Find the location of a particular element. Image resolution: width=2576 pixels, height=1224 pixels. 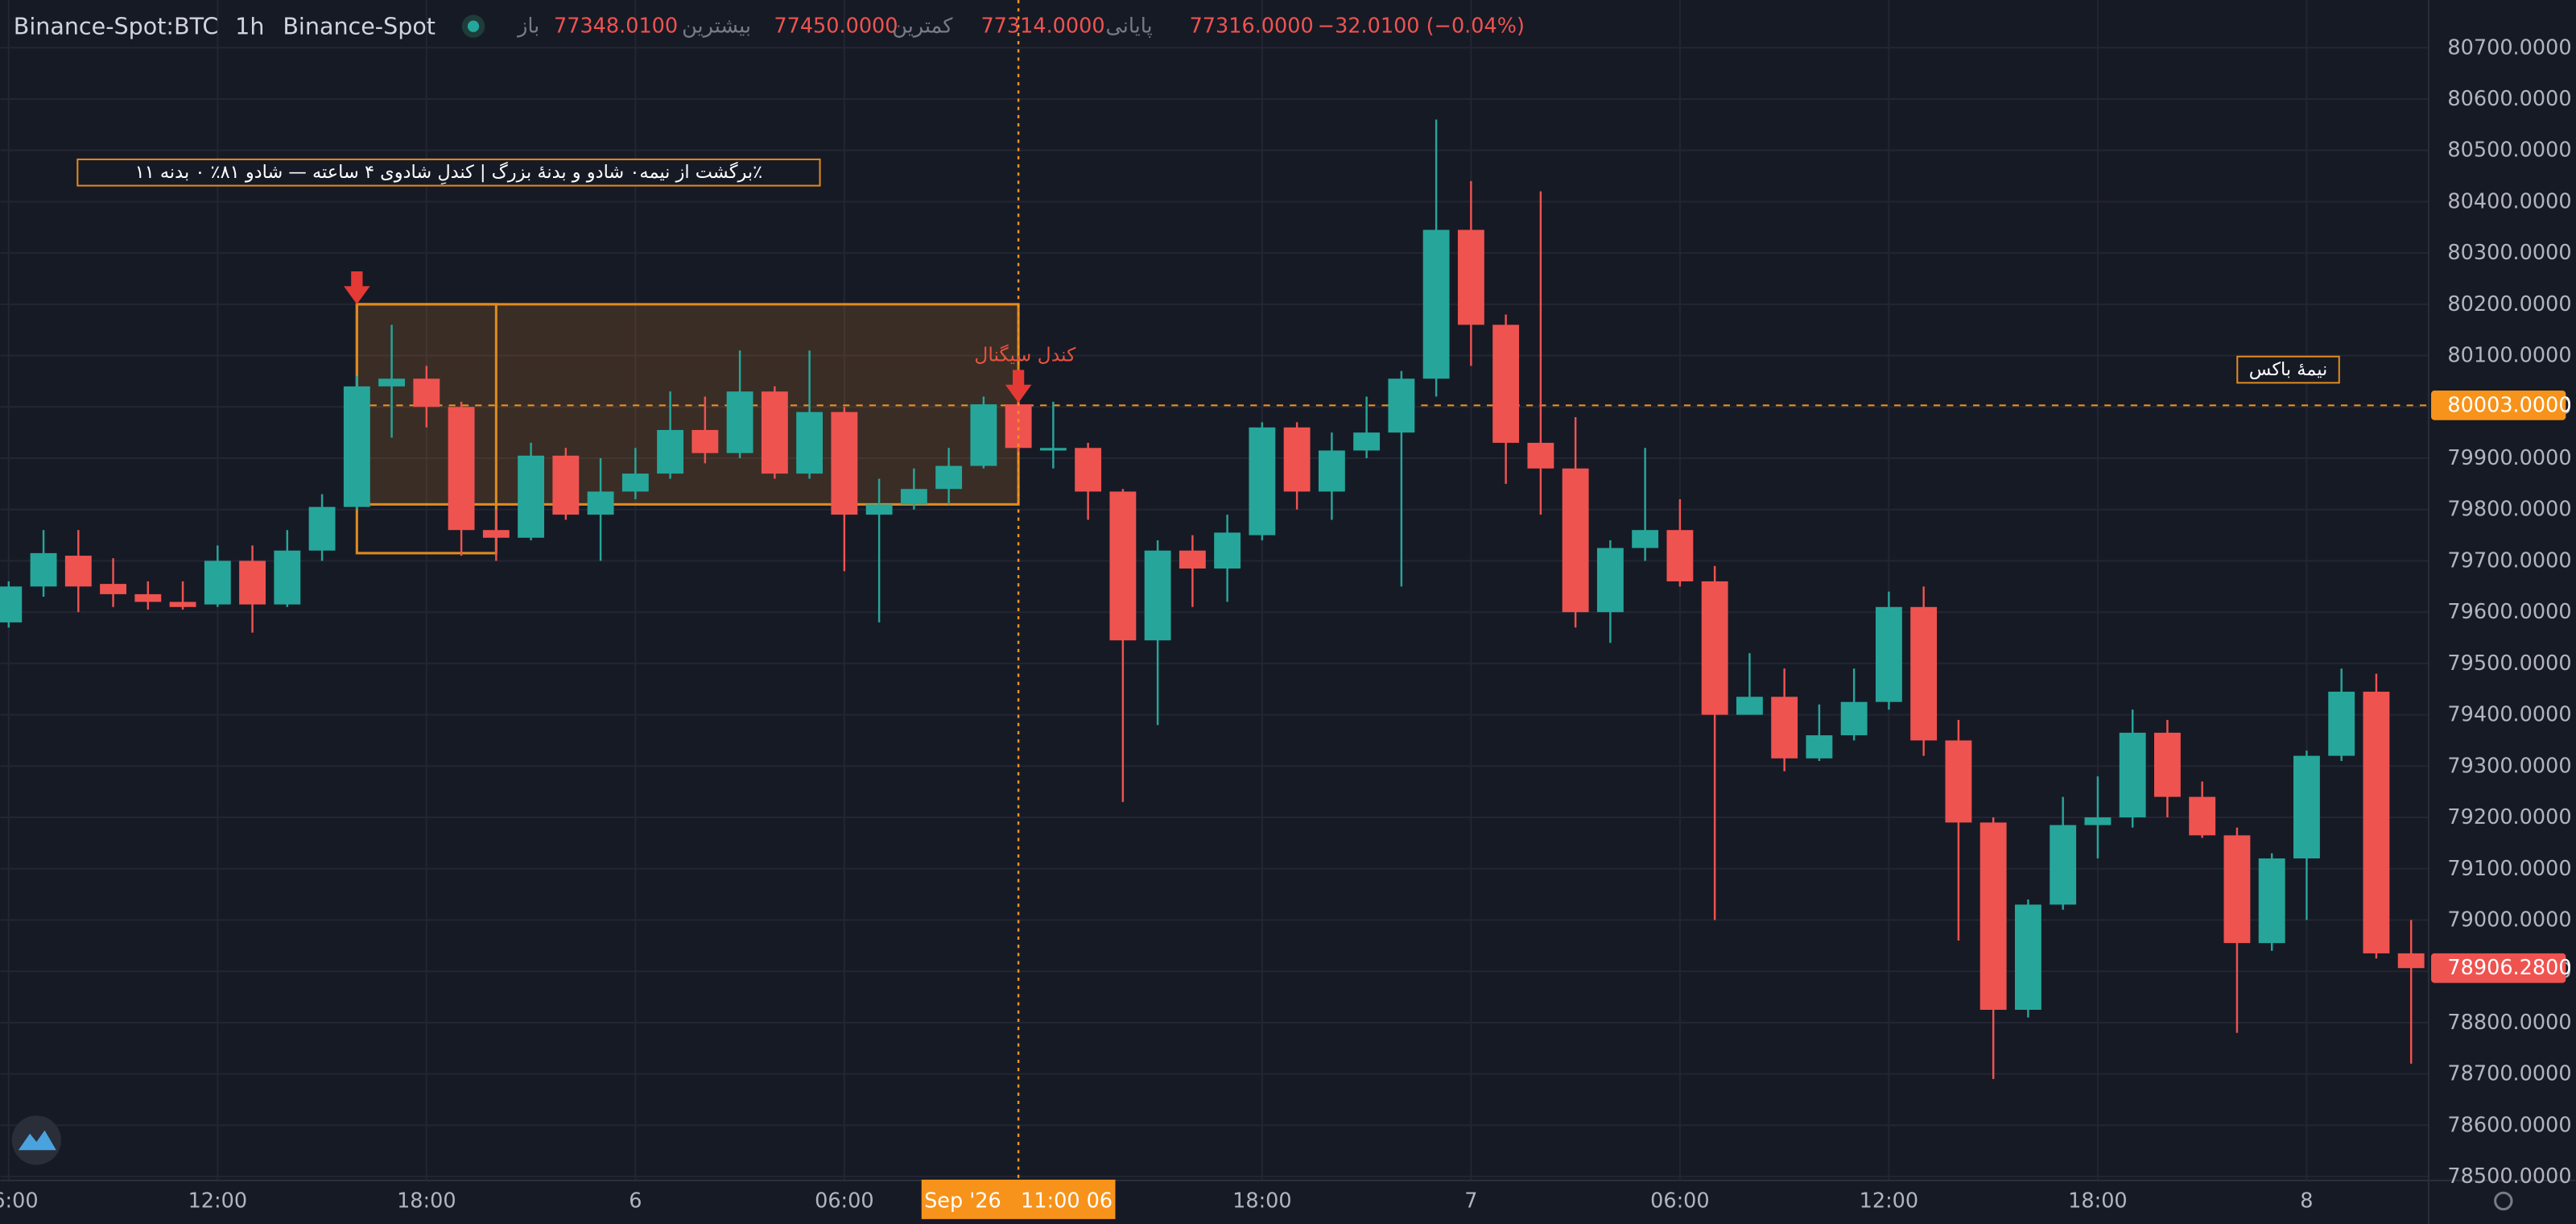

exchange: Binance-Spot is located at coordinates (359, 26).